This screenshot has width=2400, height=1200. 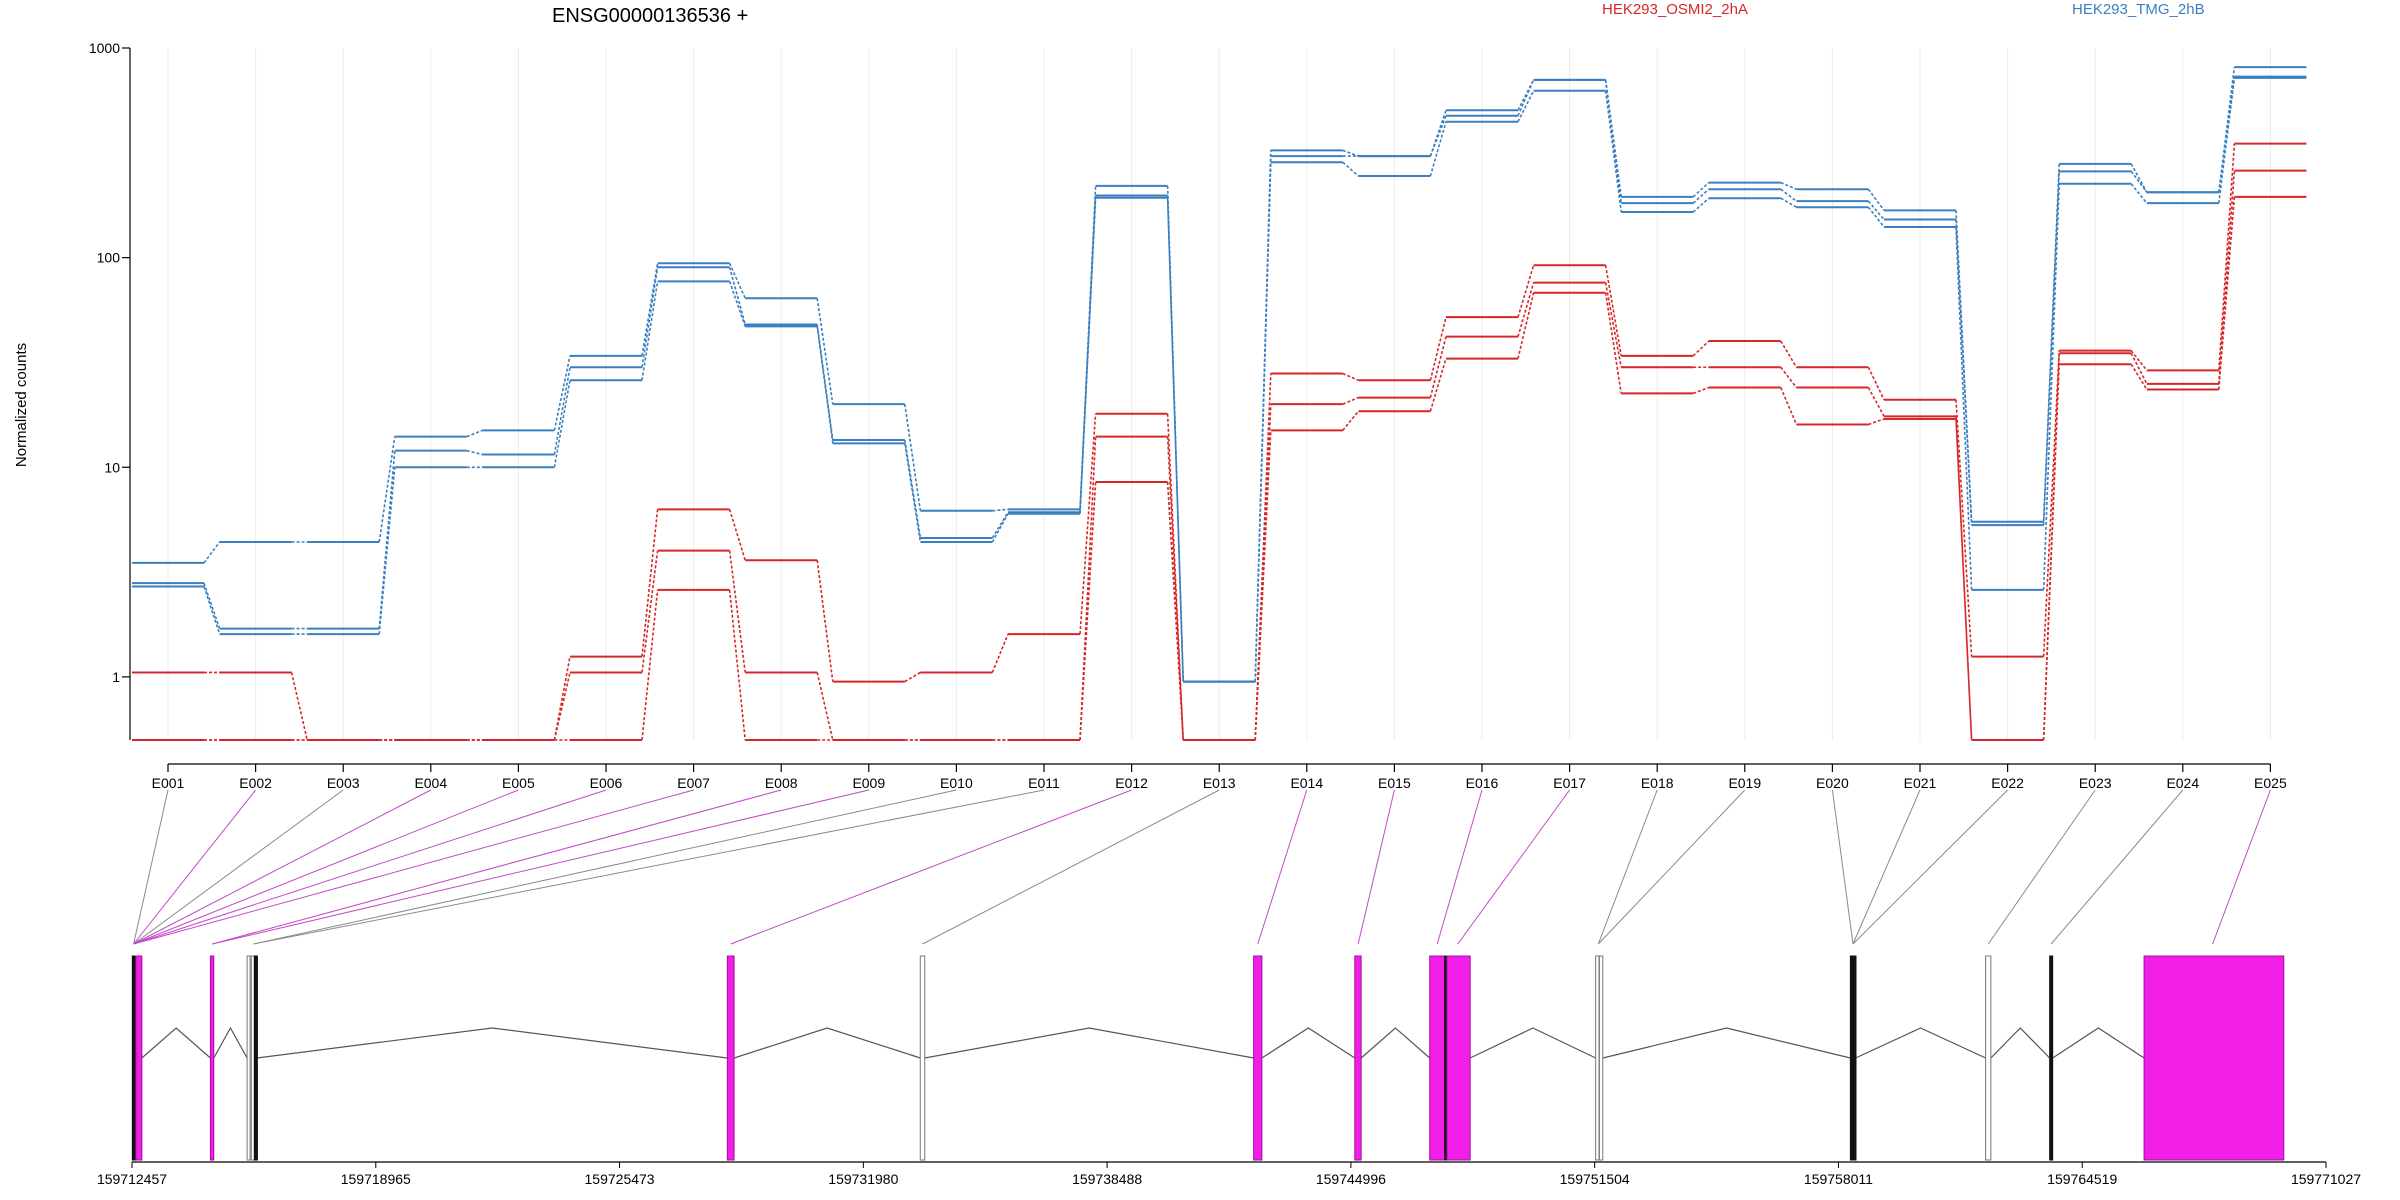 What do you see at coordinates (1657, 783) in the screenshot?
I see `x-tick-label: E018` at bounding box center [1657, 783].